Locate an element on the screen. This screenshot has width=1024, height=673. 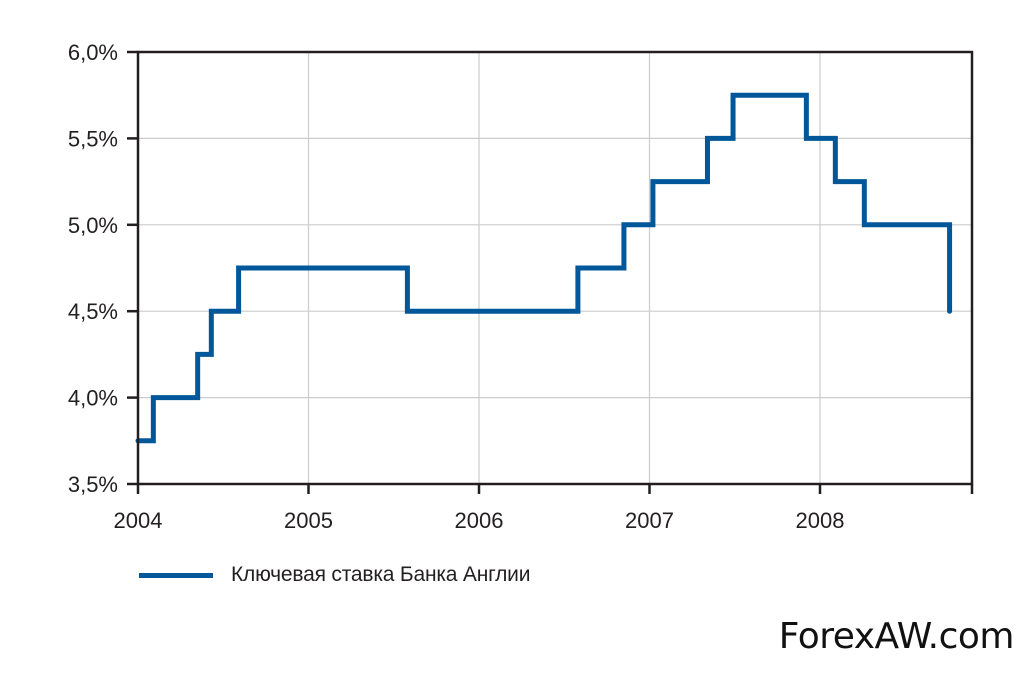
y-tick-label: 4,0% is located at coordinates (93, 398).